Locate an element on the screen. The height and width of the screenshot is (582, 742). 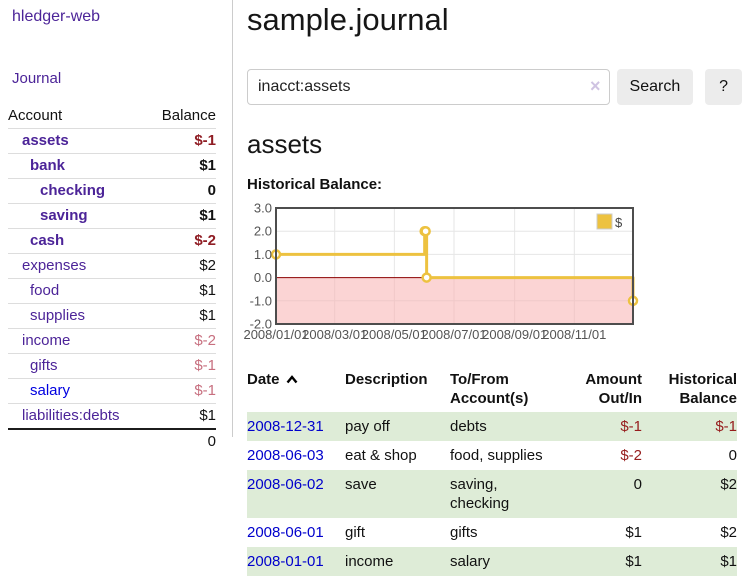
x-tick-label: 2008/03/01 is located at coordinates (334, 334).